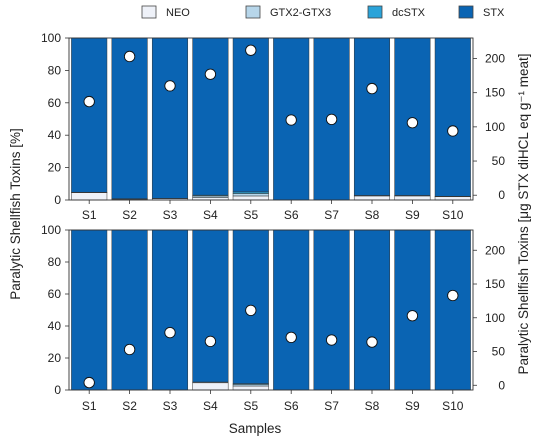 The height and width of the screenshot is (443, 550). I want to click on bar-stx-s7, so click(331, 310).